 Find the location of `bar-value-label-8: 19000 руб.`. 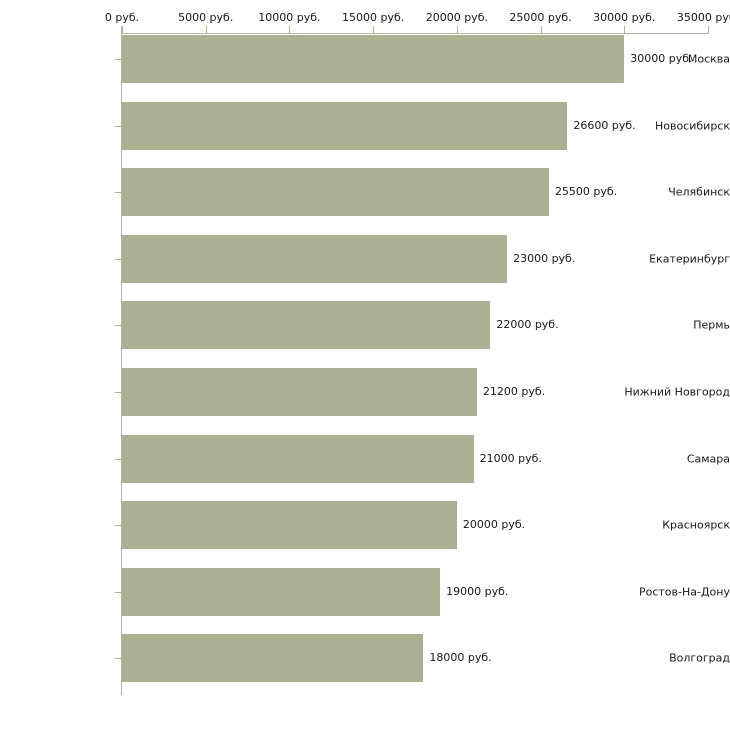

bar-value-label-8: 19000 руб. is located at coordinates (477, 591).